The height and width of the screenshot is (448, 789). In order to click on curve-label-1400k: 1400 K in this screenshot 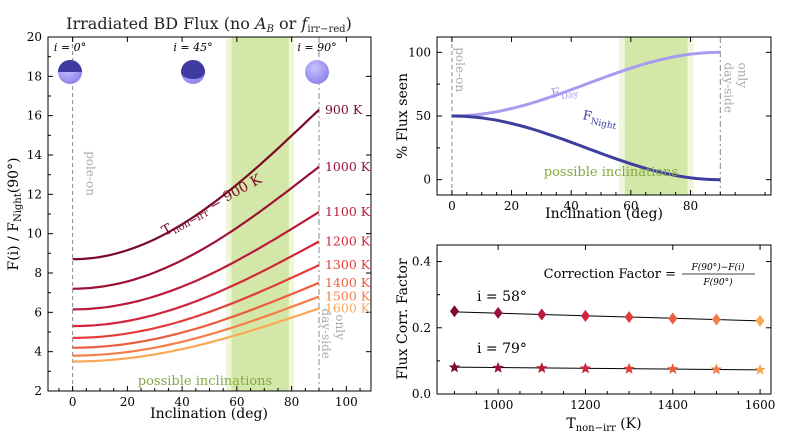, I will do `click(348, 282)`.